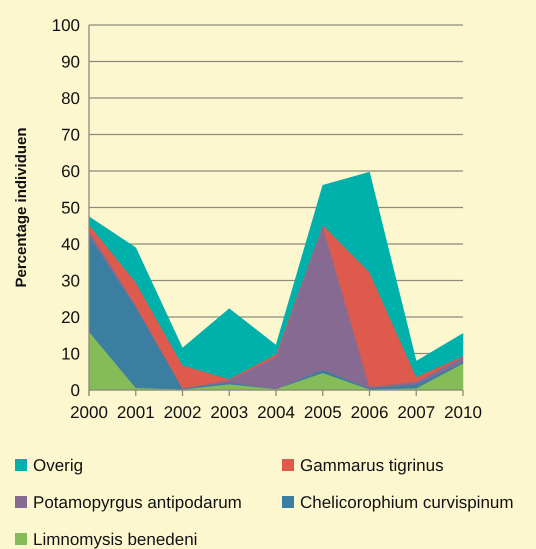  I want to click on legend-label: Overig, so click(58, 465).